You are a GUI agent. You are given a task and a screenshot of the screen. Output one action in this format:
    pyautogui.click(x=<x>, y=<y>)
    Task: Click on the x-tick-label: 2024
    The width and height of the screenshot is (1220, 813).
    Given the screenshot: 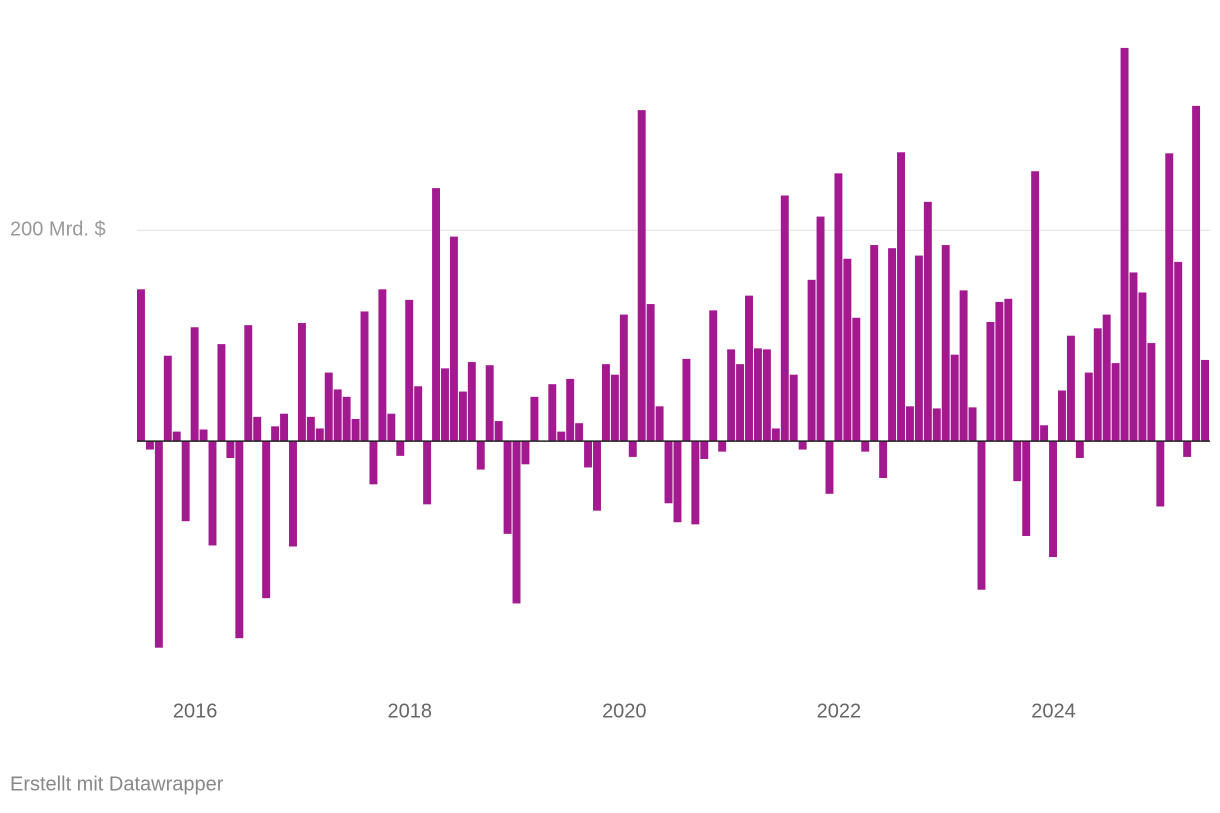 What is the action you would take?
    pyautogui.click(x=1053, y=711)
    